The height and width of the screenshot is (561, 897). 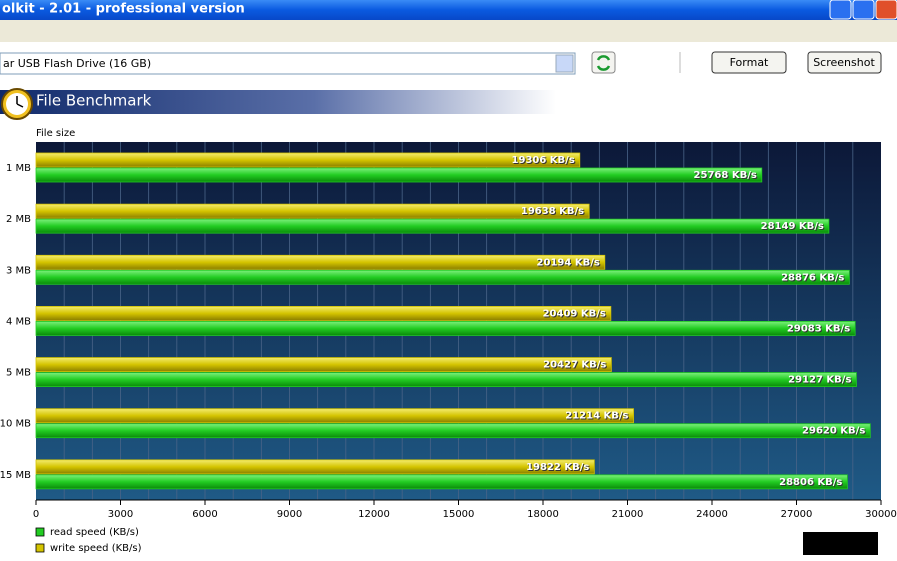 I want to click on redacted-box, so click(x=840, y=543).